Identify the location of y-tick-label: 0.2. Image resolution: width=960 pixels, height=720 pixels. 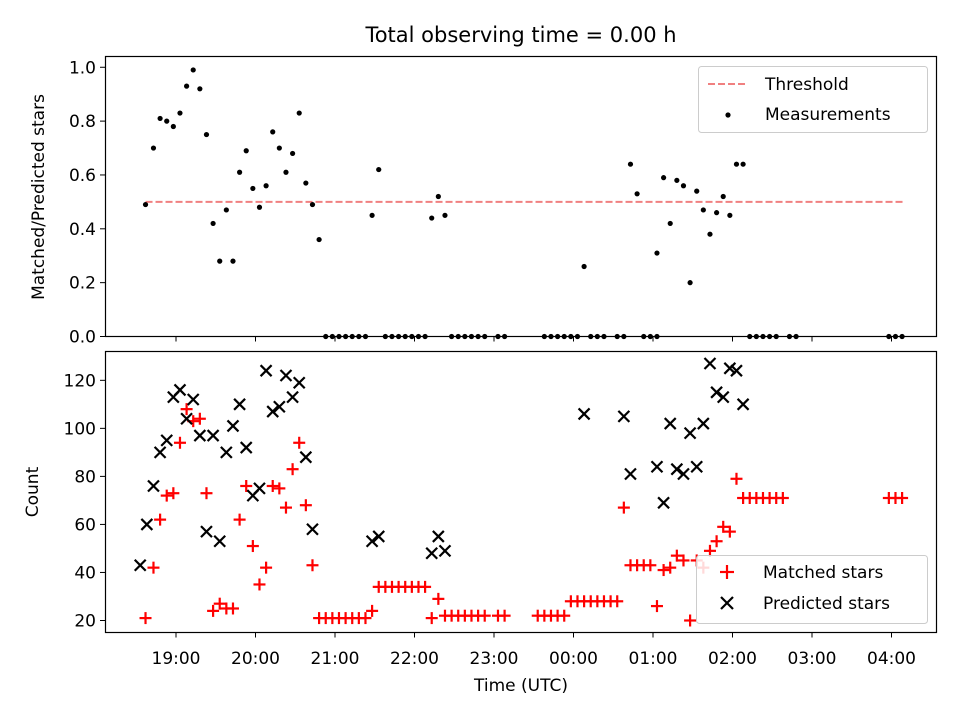
(82, 284).